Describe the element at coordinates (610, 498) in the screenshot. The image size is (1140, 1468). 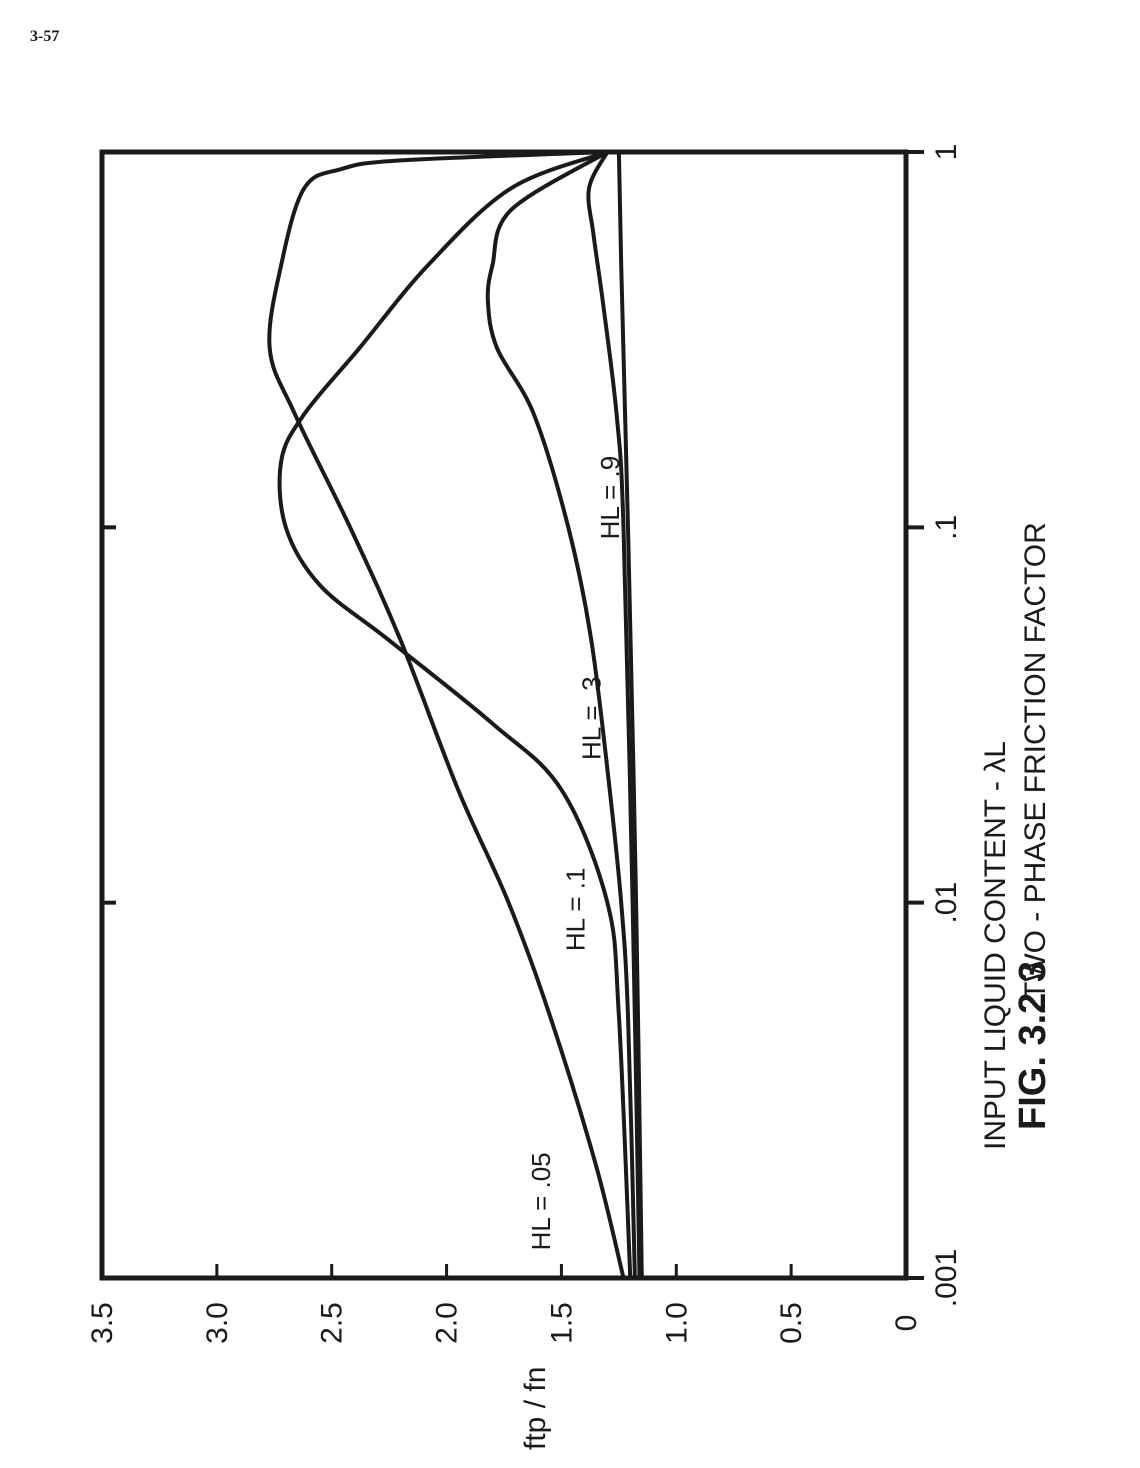
I see `series-label: HL = .9` at that location.